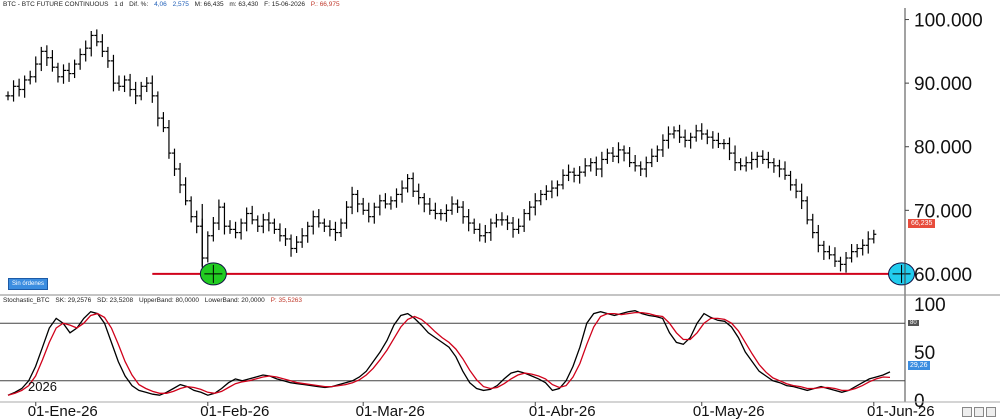  Describe the element at coordinates (139, 4) in the screenshot. I see `dif-label: Dif. %:` at that location.